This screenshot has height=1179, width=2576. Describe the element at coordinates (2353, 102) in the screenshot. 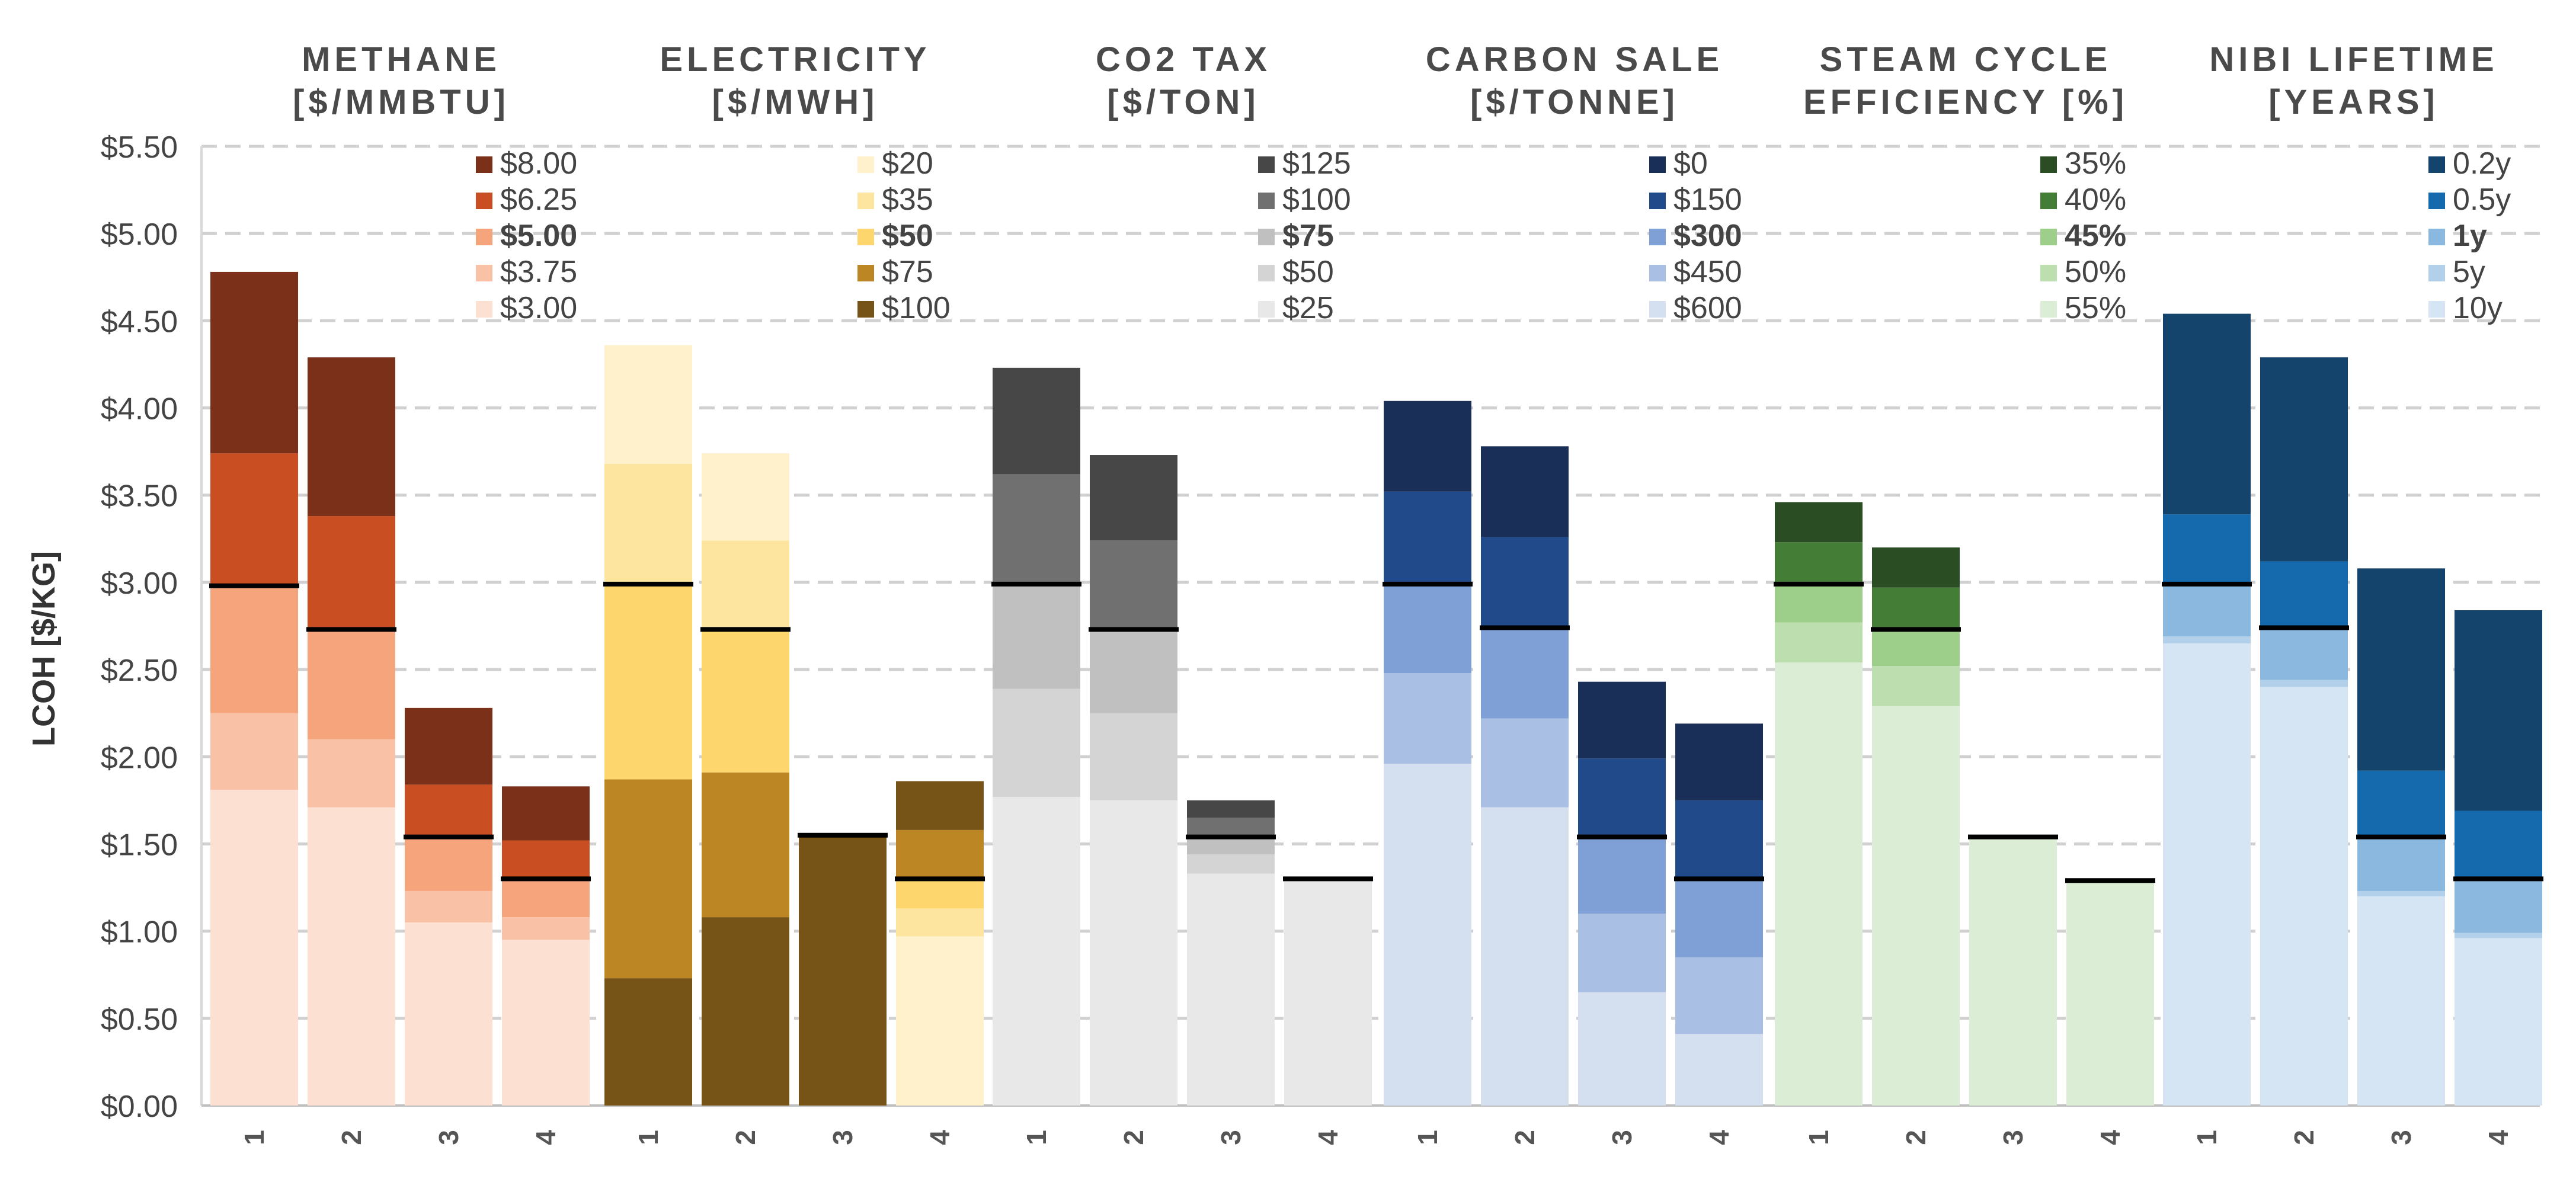

I see `panel-title-line: [YEARS]` at that location.